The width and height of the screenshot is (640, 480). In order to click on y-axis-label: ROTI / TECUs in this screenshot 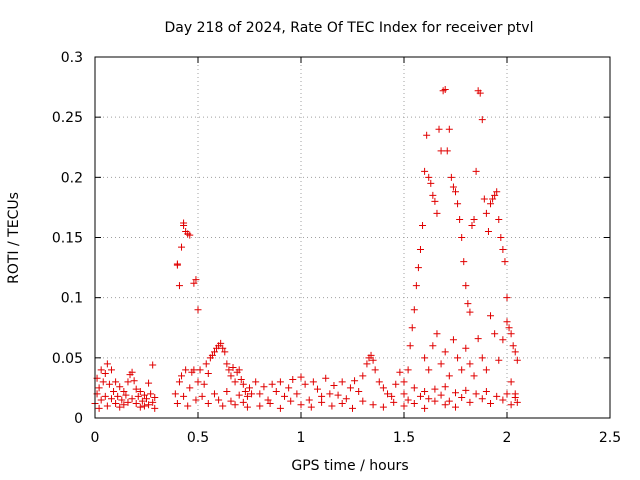, I will do `click(14, 238)`.